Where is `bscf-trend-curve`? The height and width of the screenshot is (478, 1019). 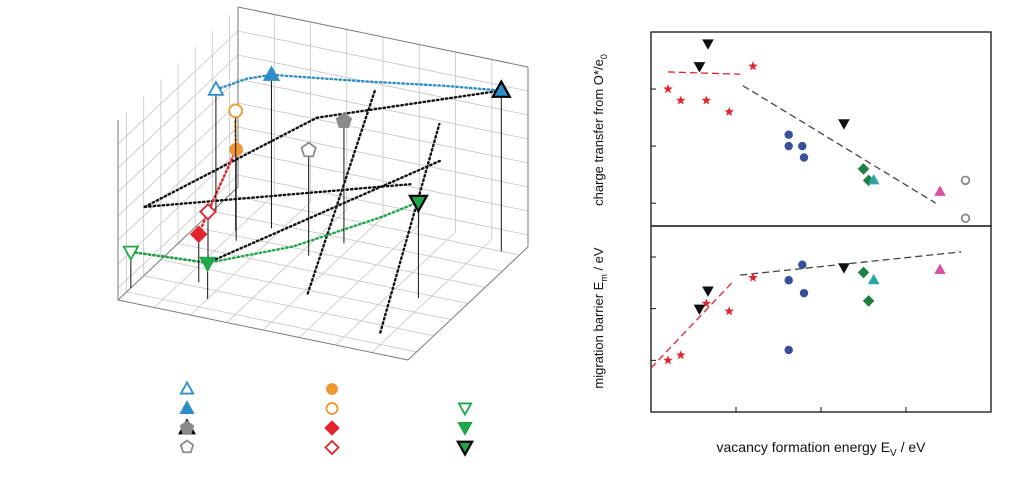
bscf-trend-curve is located at coordinates (217, 192).